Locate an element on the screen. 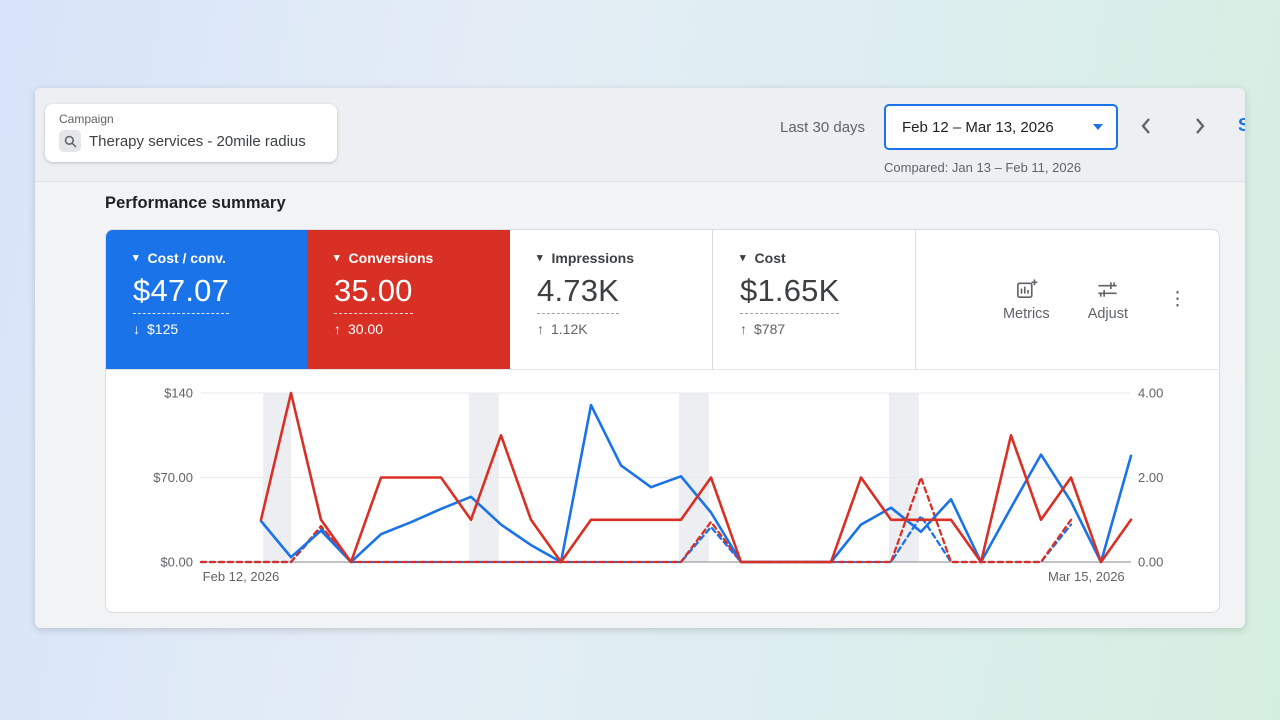 Image resolution: width=1280 pixels, height=720 pixels. scorecard-label: Cost is located at coordinates (770, 258).